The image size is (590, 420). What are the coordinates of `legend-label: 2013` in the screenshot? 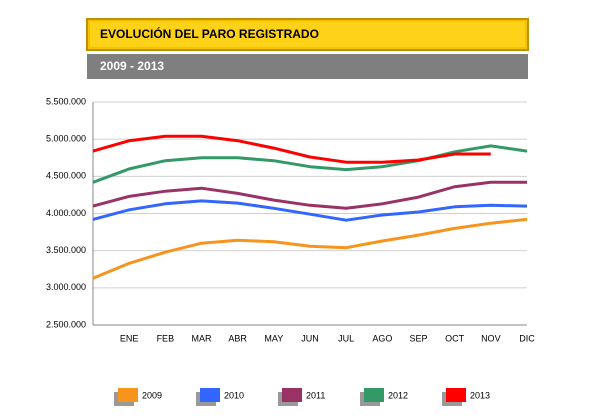 It's located at (480, 395).